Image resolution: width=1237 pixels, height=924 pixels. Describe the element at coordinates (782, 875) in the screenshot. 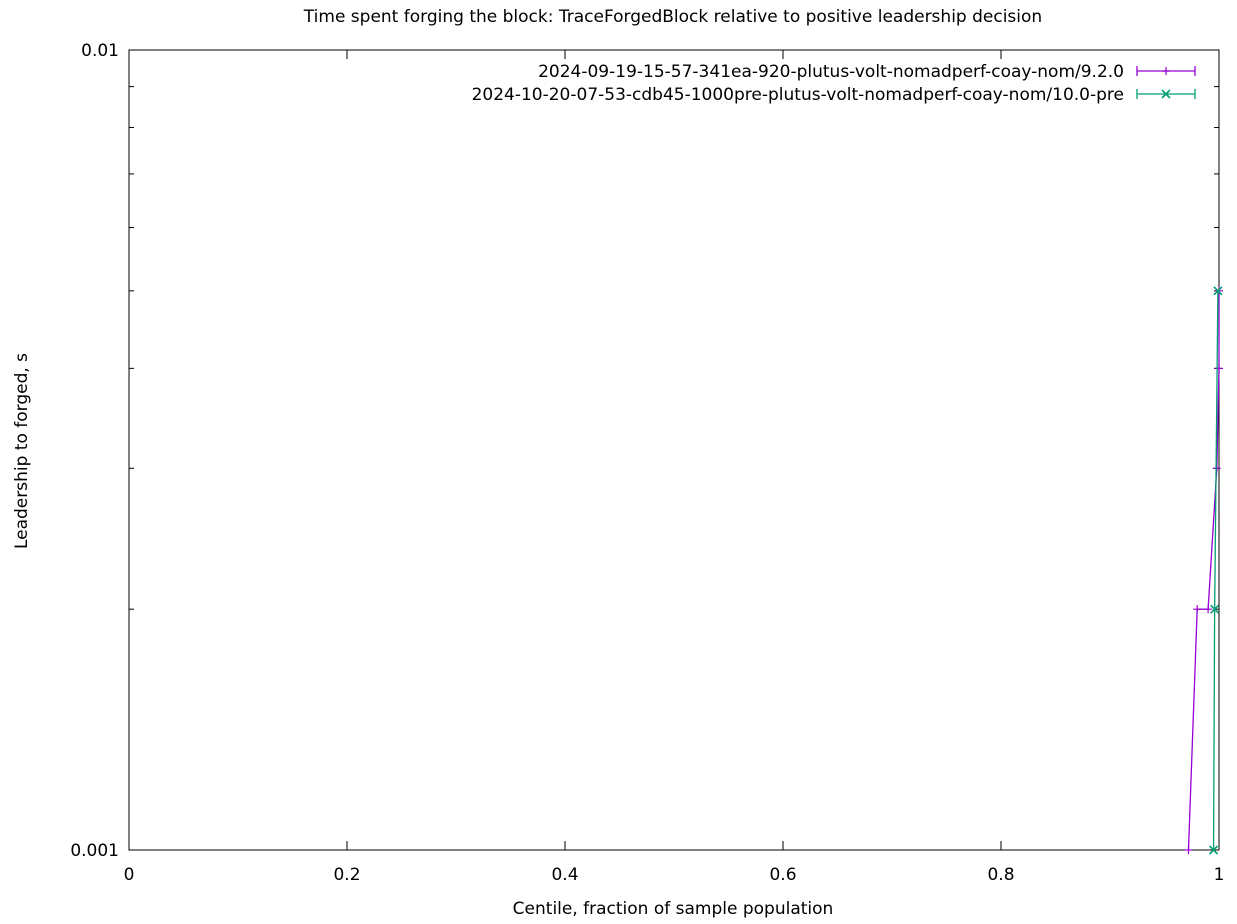

I see `x-tick-label: 0.6` at that location.